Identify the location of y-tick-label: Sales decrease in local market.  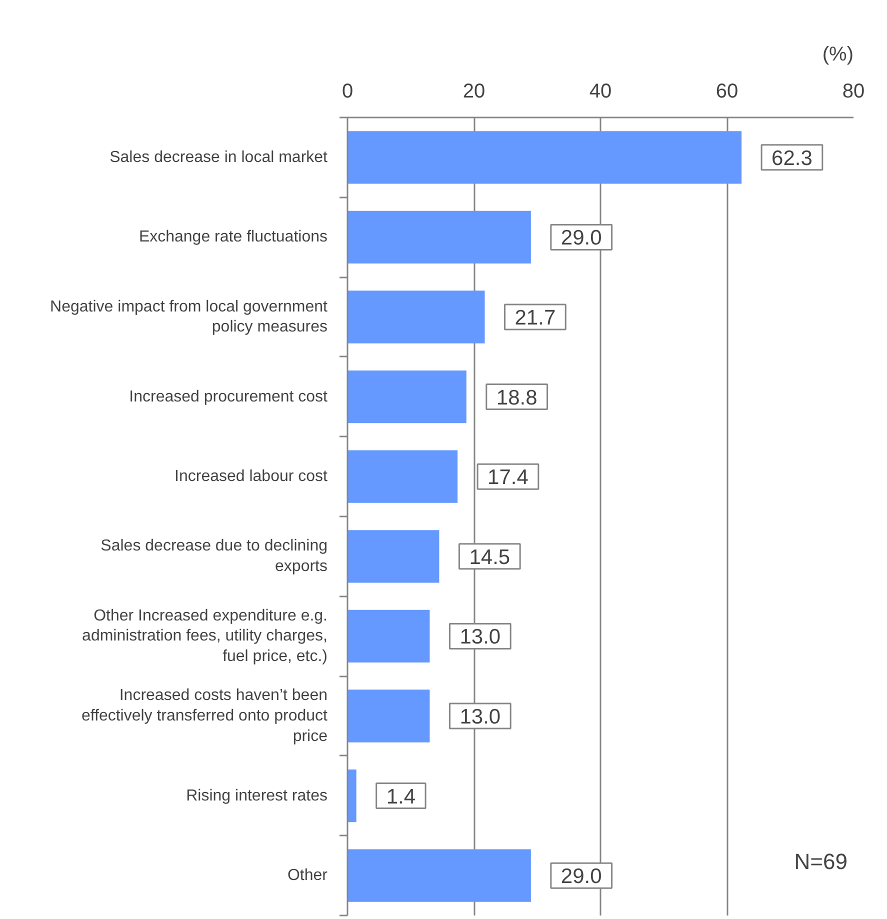
(219, 157).